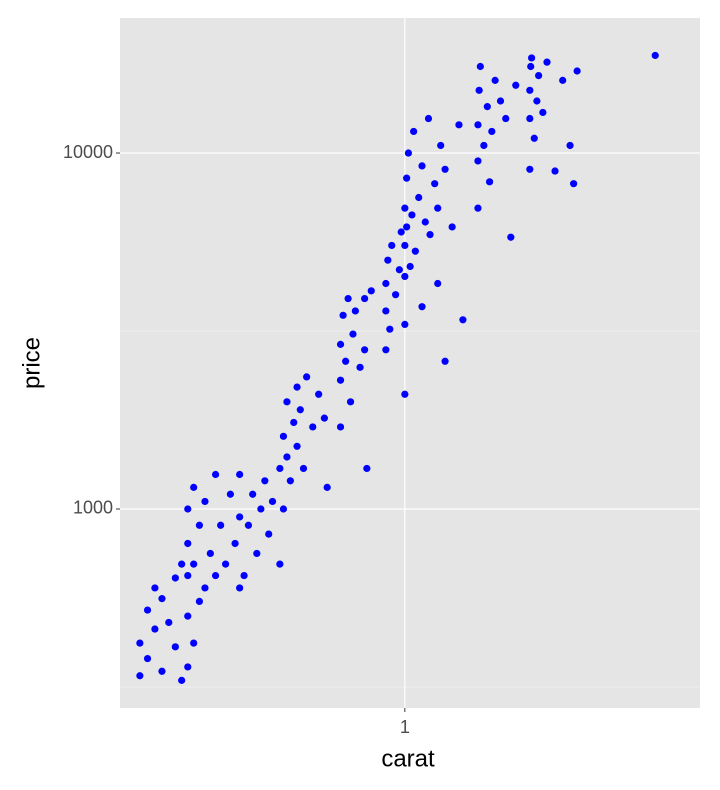  I want to click on x-axis-title: carat, so click(408, 758).